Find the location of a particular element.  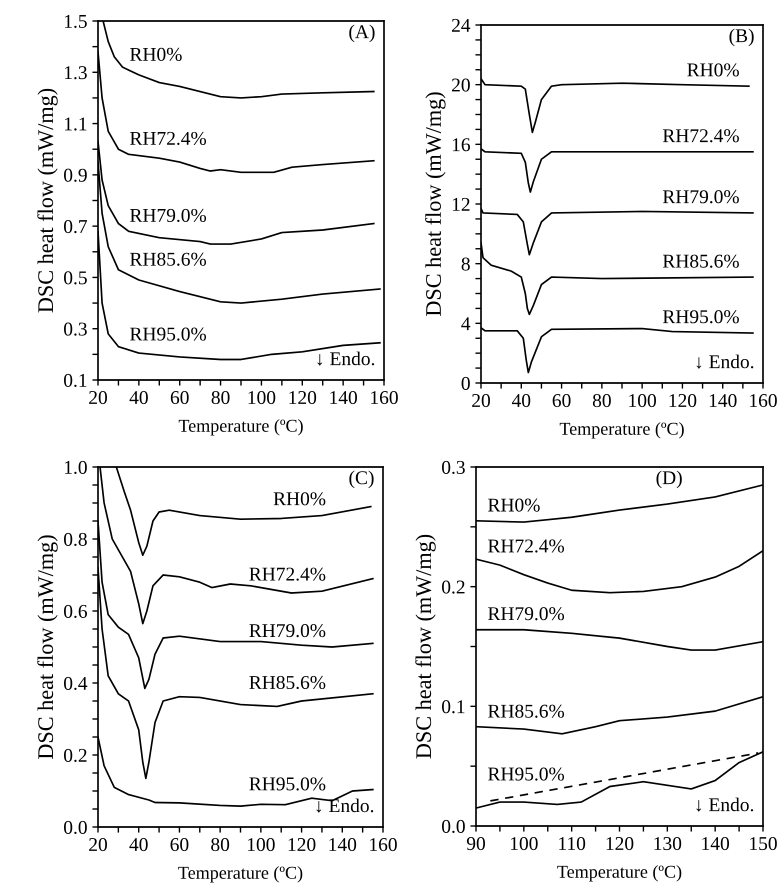

annotation: (D) is located at coordinates (669, 479).